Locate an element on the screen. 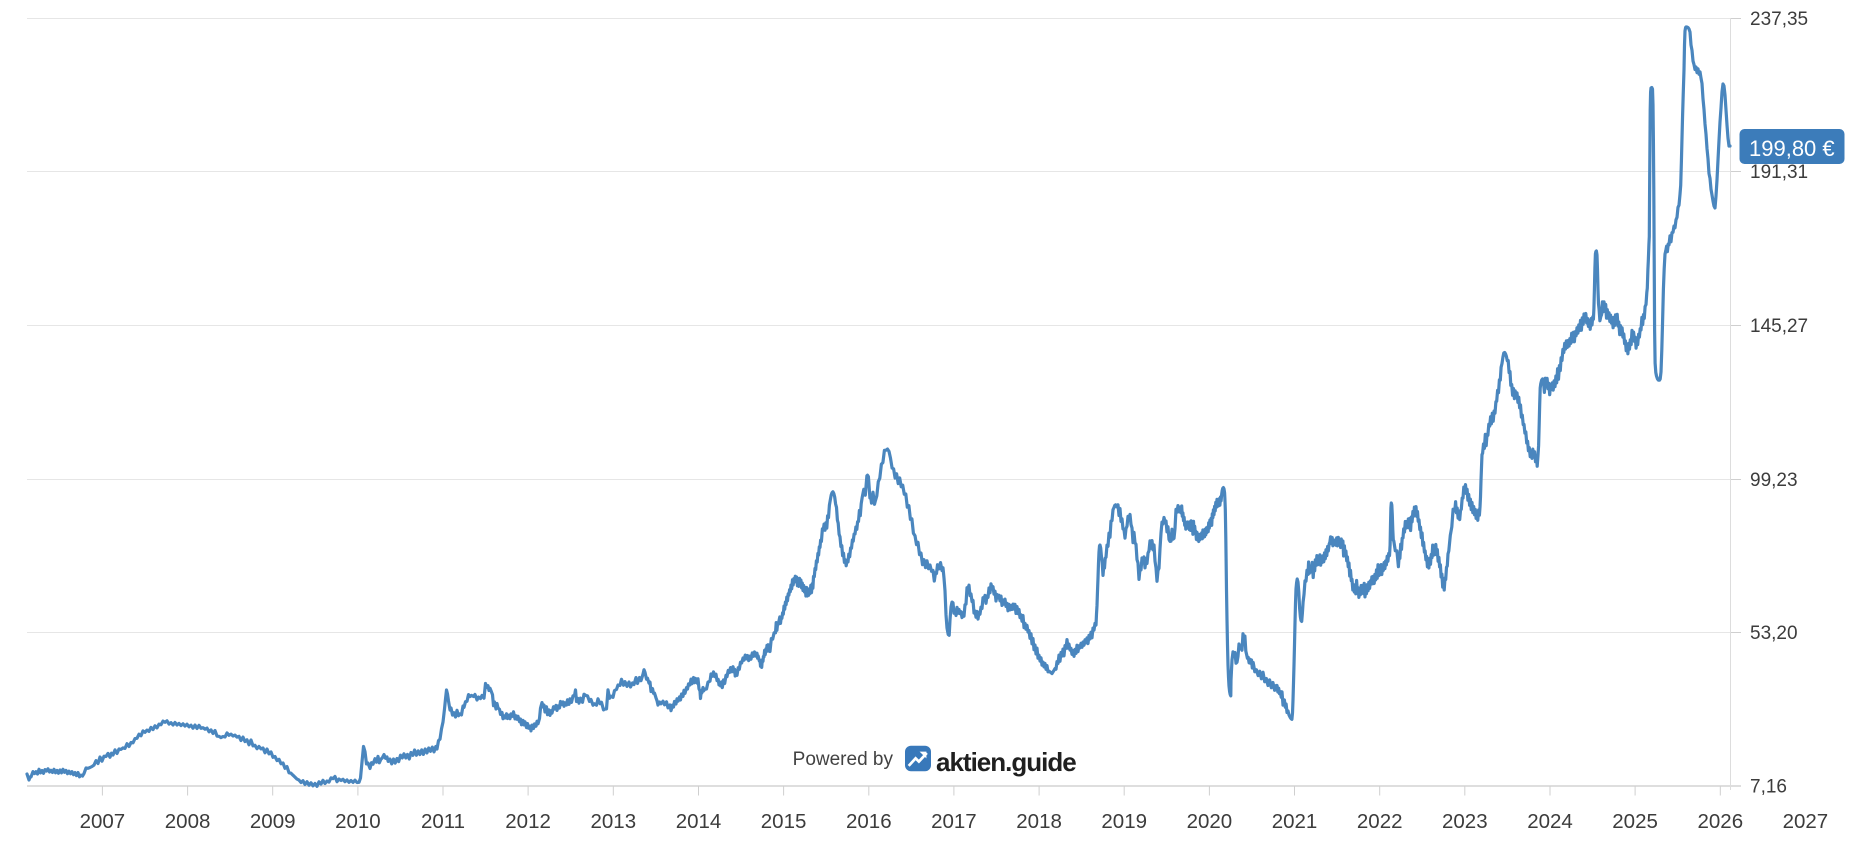 This screenshot has width=1868, height=851. svg-text: 145,27 is located at coordinates (1779, 326).